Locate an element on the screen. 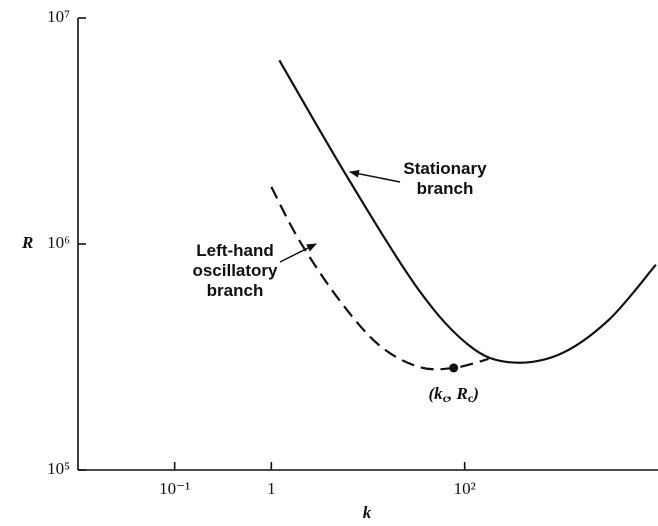 This screenshot has width=658, height=526. x-tick-label: 1 is located at coordinates (271, 488).